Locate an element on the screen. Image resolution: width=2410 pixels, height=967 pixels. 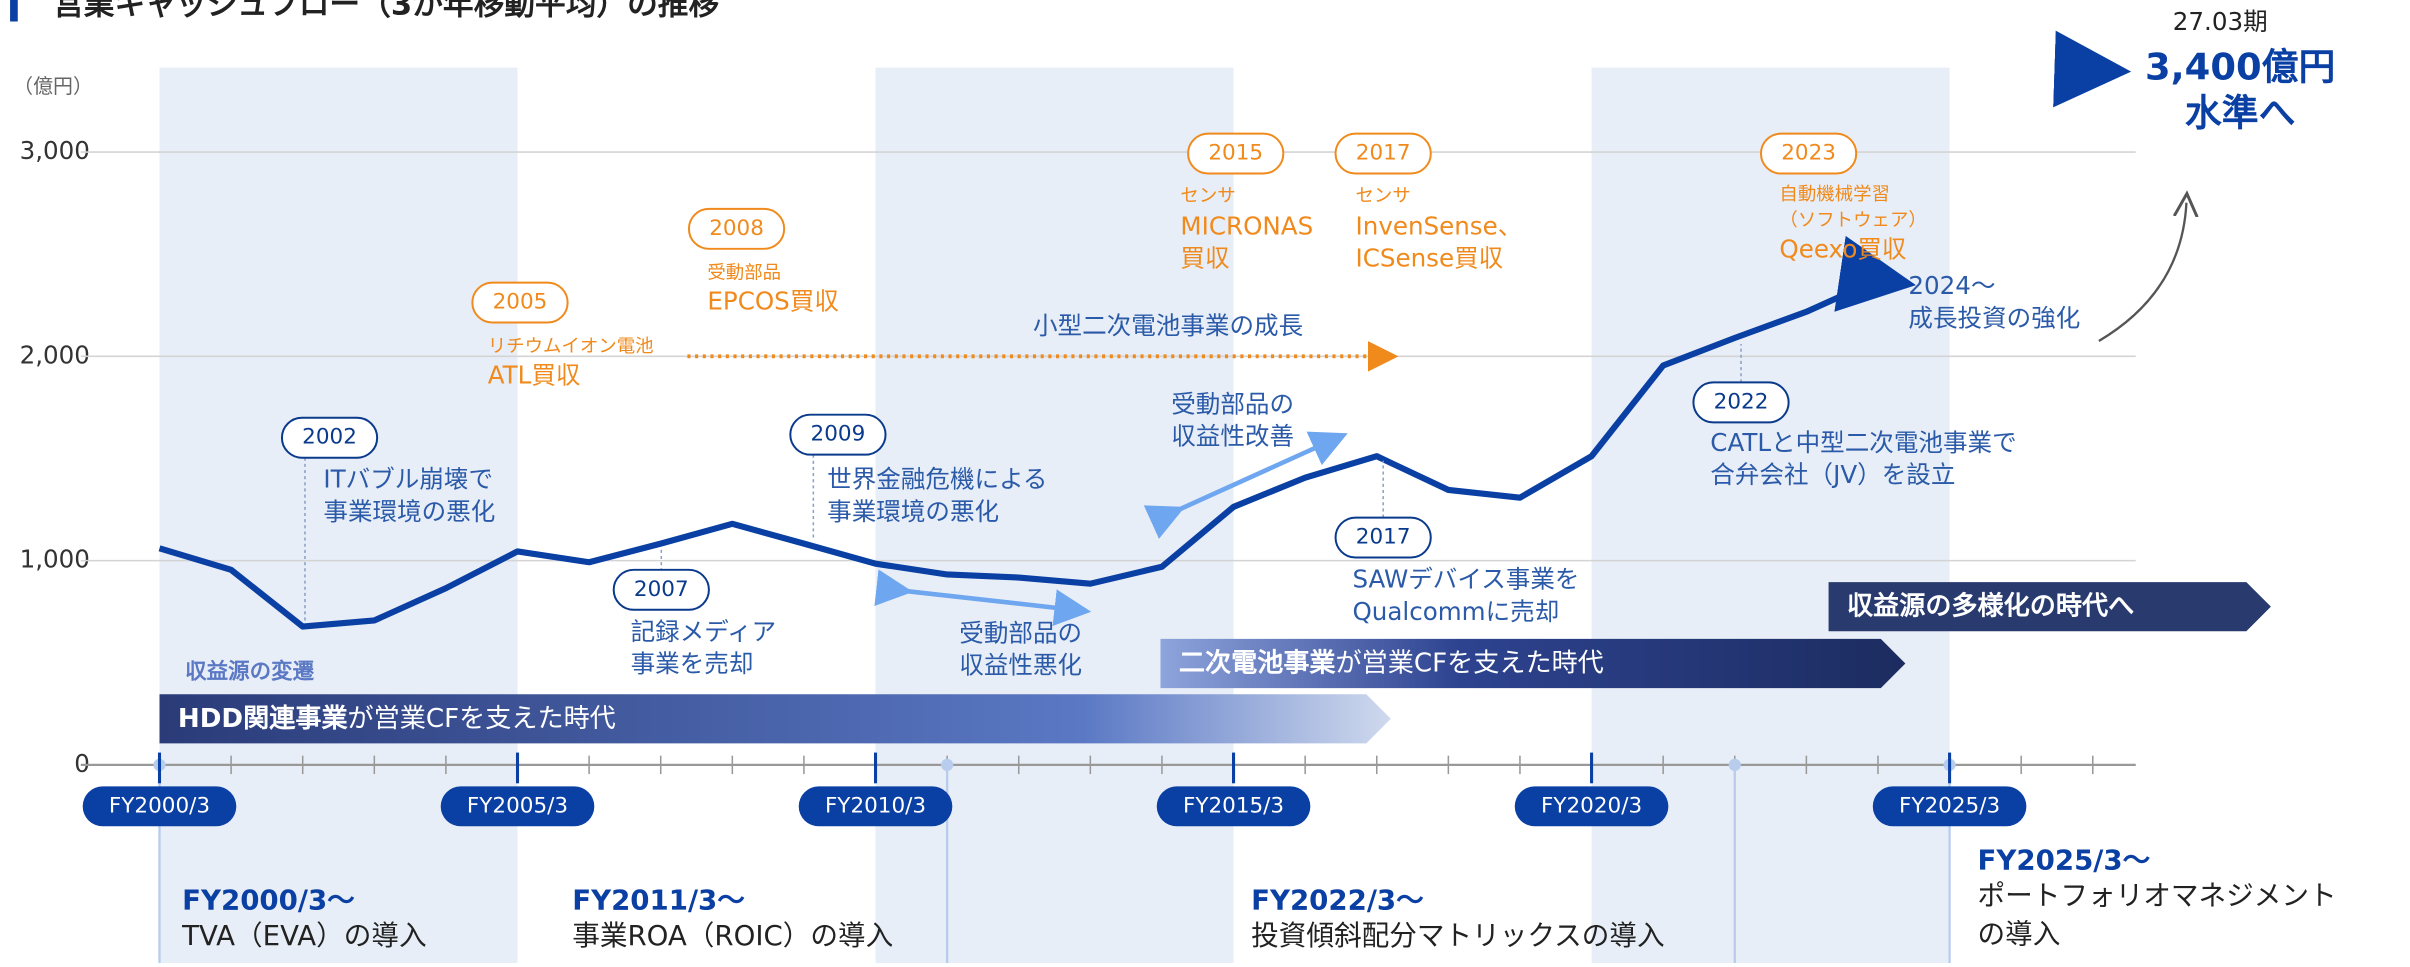
y-tick-label: 2,000 is located at coordinates (55, 354).